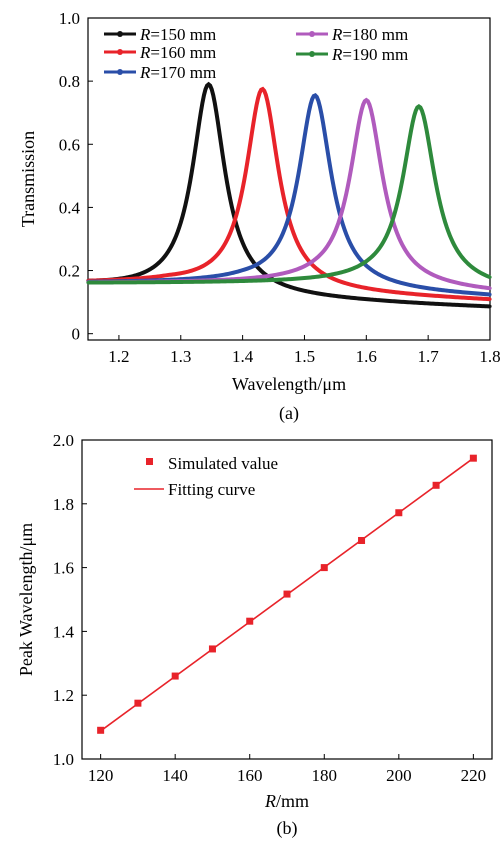 This screenshot has width=504, height=847. I want to click on legend-item: R=160 mm, so click(160, 52).